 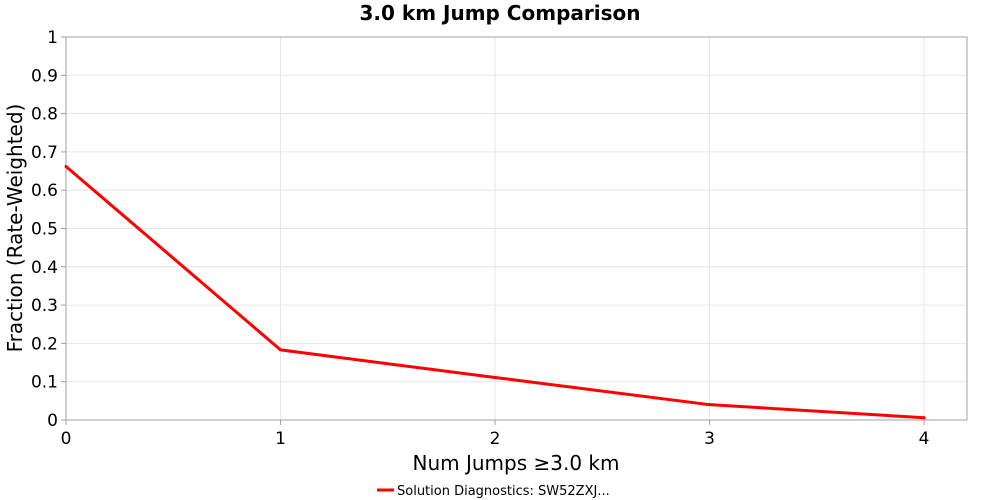 What do you see at coordinates (44, 383) in the screenshot?
I see `y-tick-label: 0.1` at bounding box center [44, 383].